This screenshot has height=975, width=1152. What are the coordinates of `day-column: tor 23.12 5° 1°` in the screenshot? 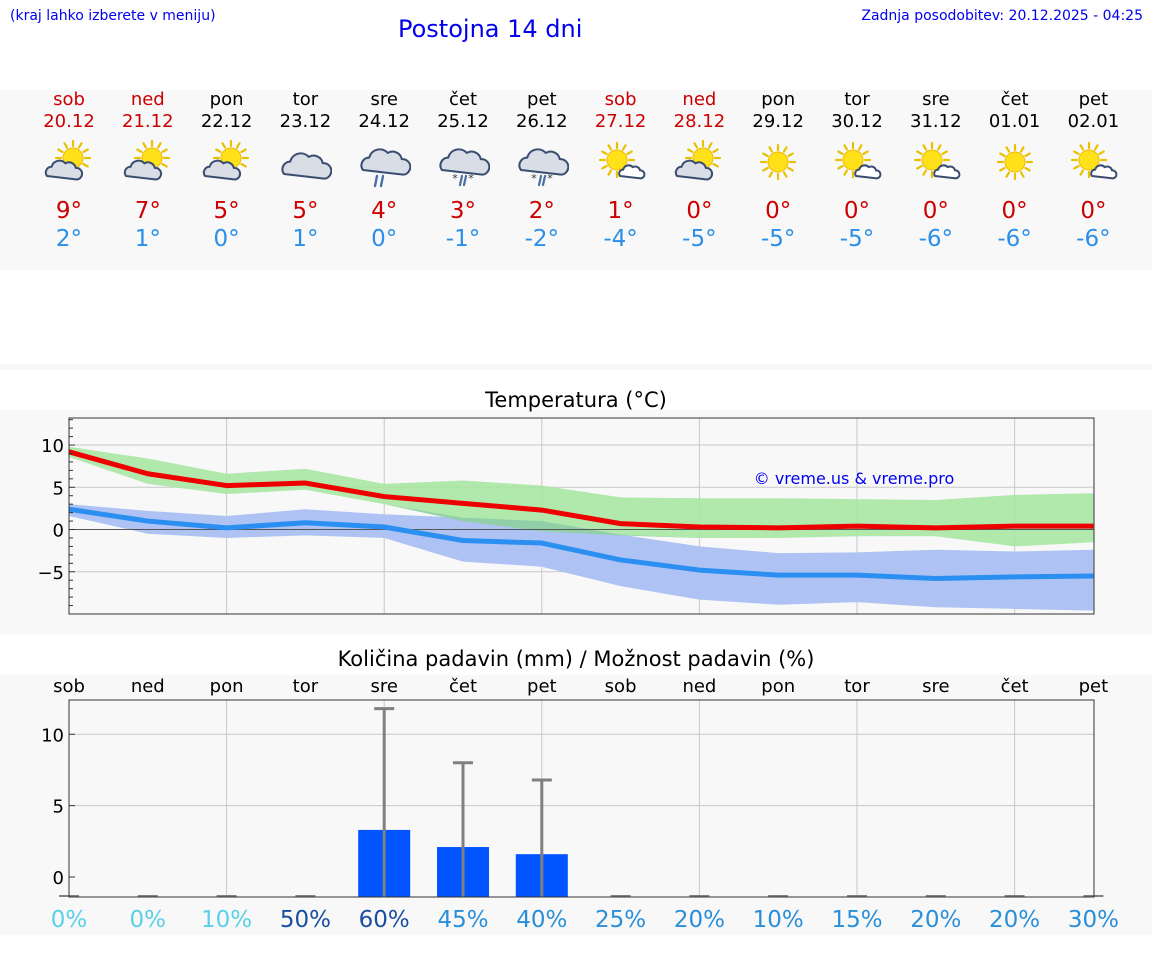 It's located at (305, 175).